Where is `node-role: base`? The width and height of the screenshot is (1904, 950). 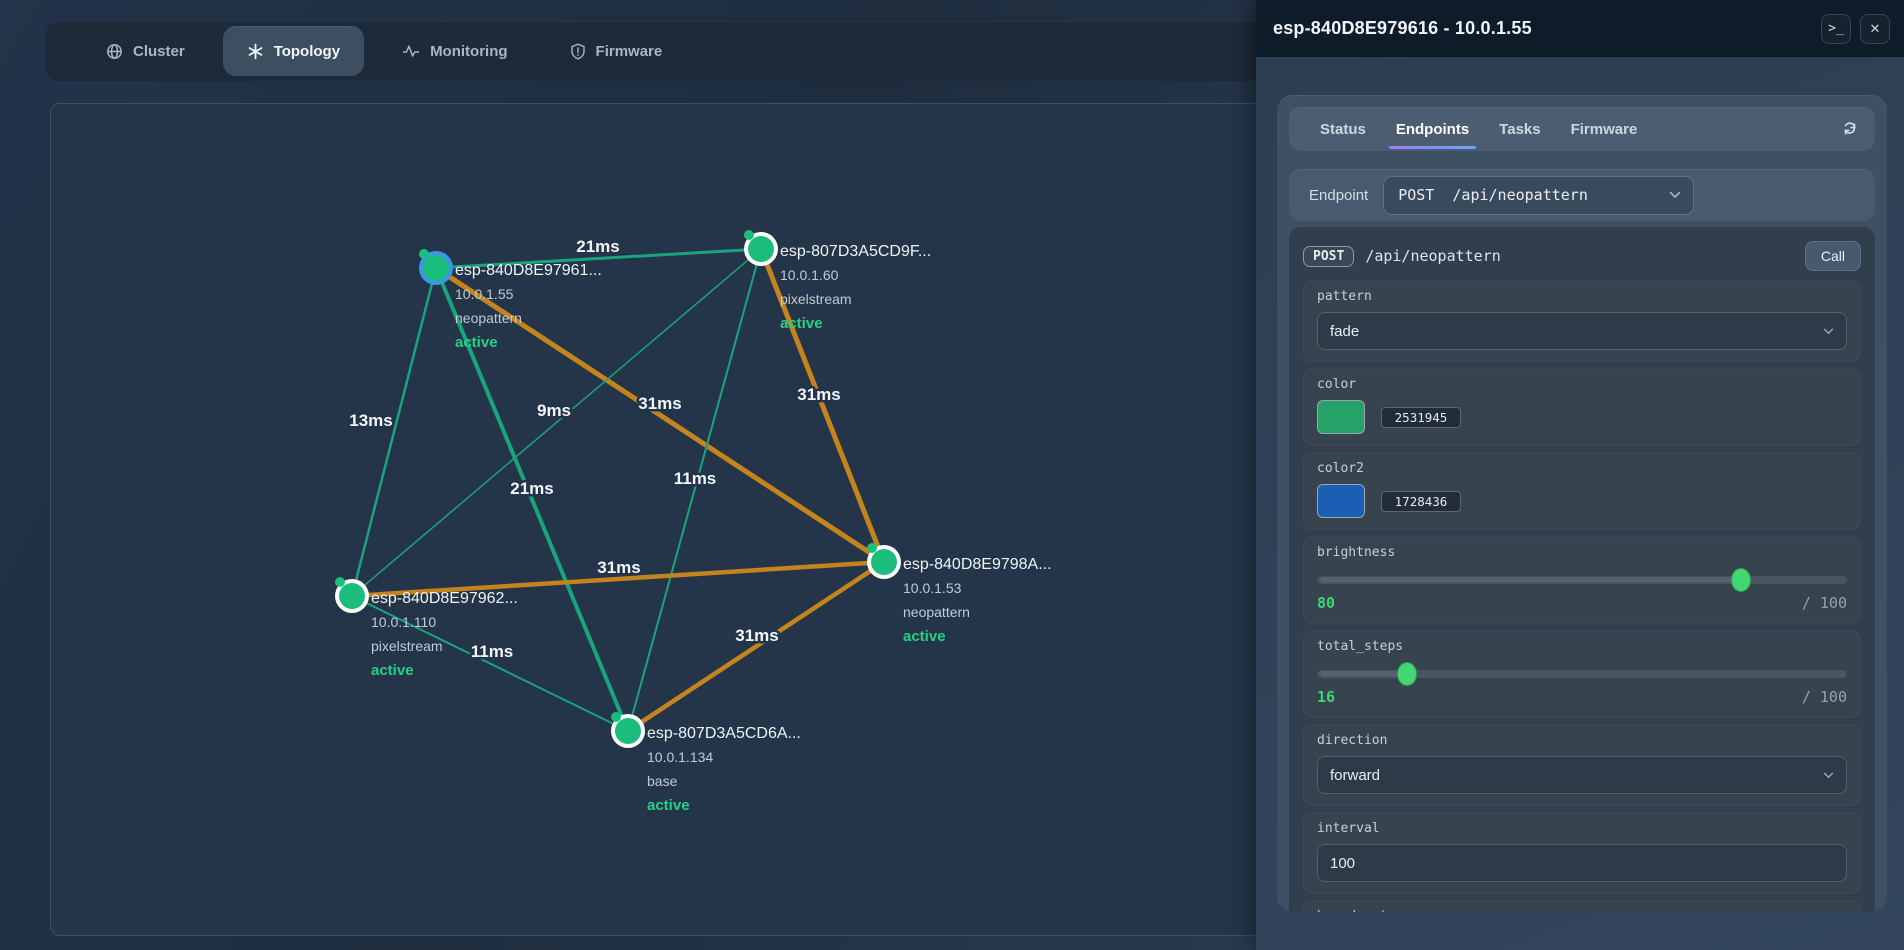 node-role: base is located at coordinates (662, 781).